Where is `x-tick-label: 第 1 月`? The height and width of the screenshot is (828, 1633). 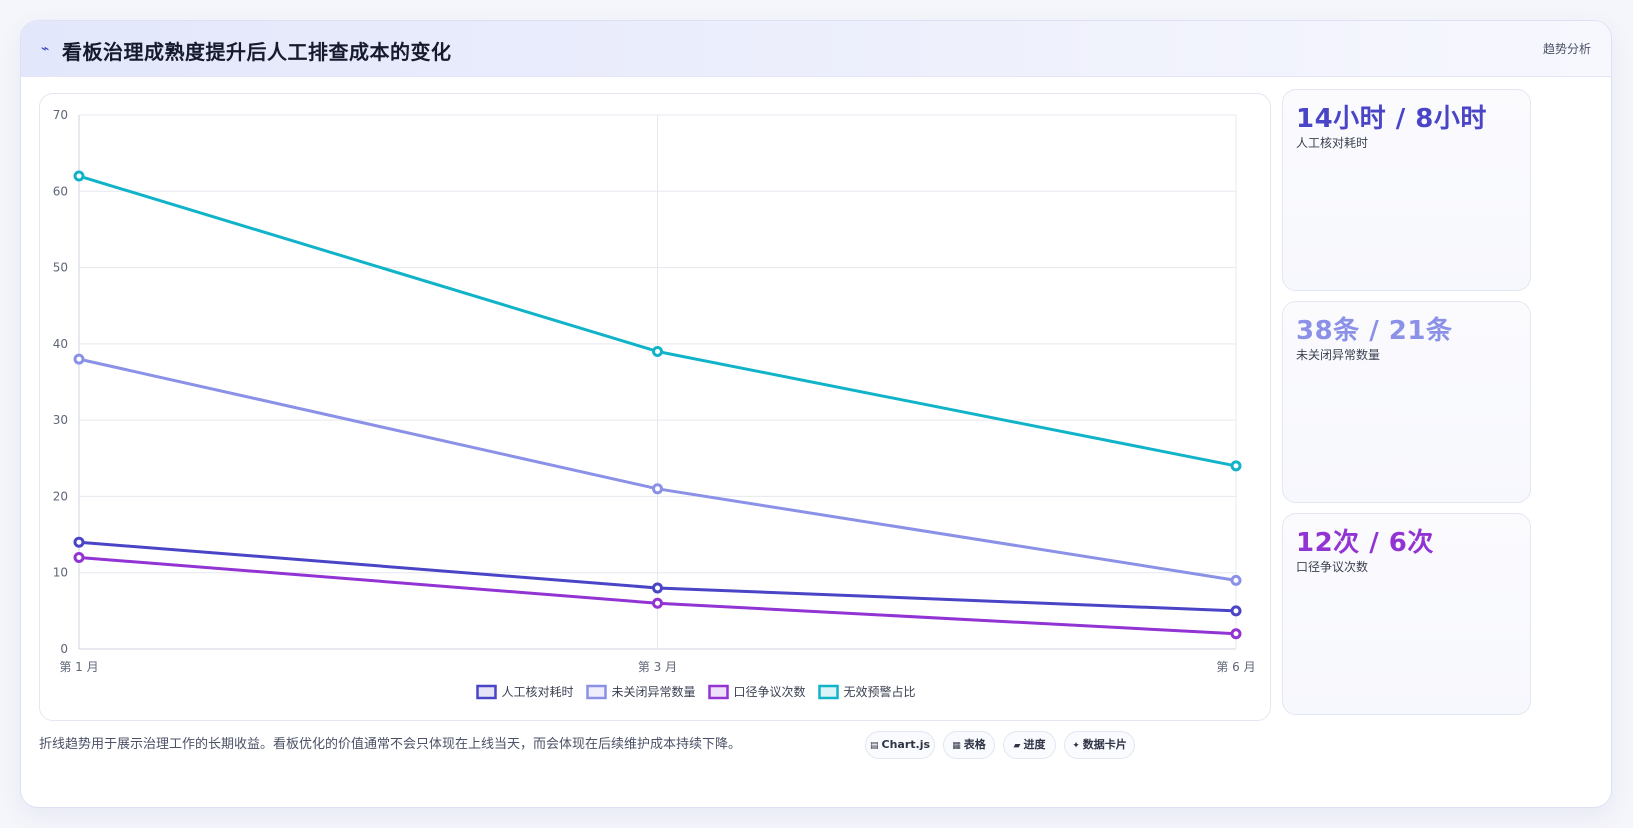 x-tick-label: 第 1 月 is located at coordinates (78, 667).